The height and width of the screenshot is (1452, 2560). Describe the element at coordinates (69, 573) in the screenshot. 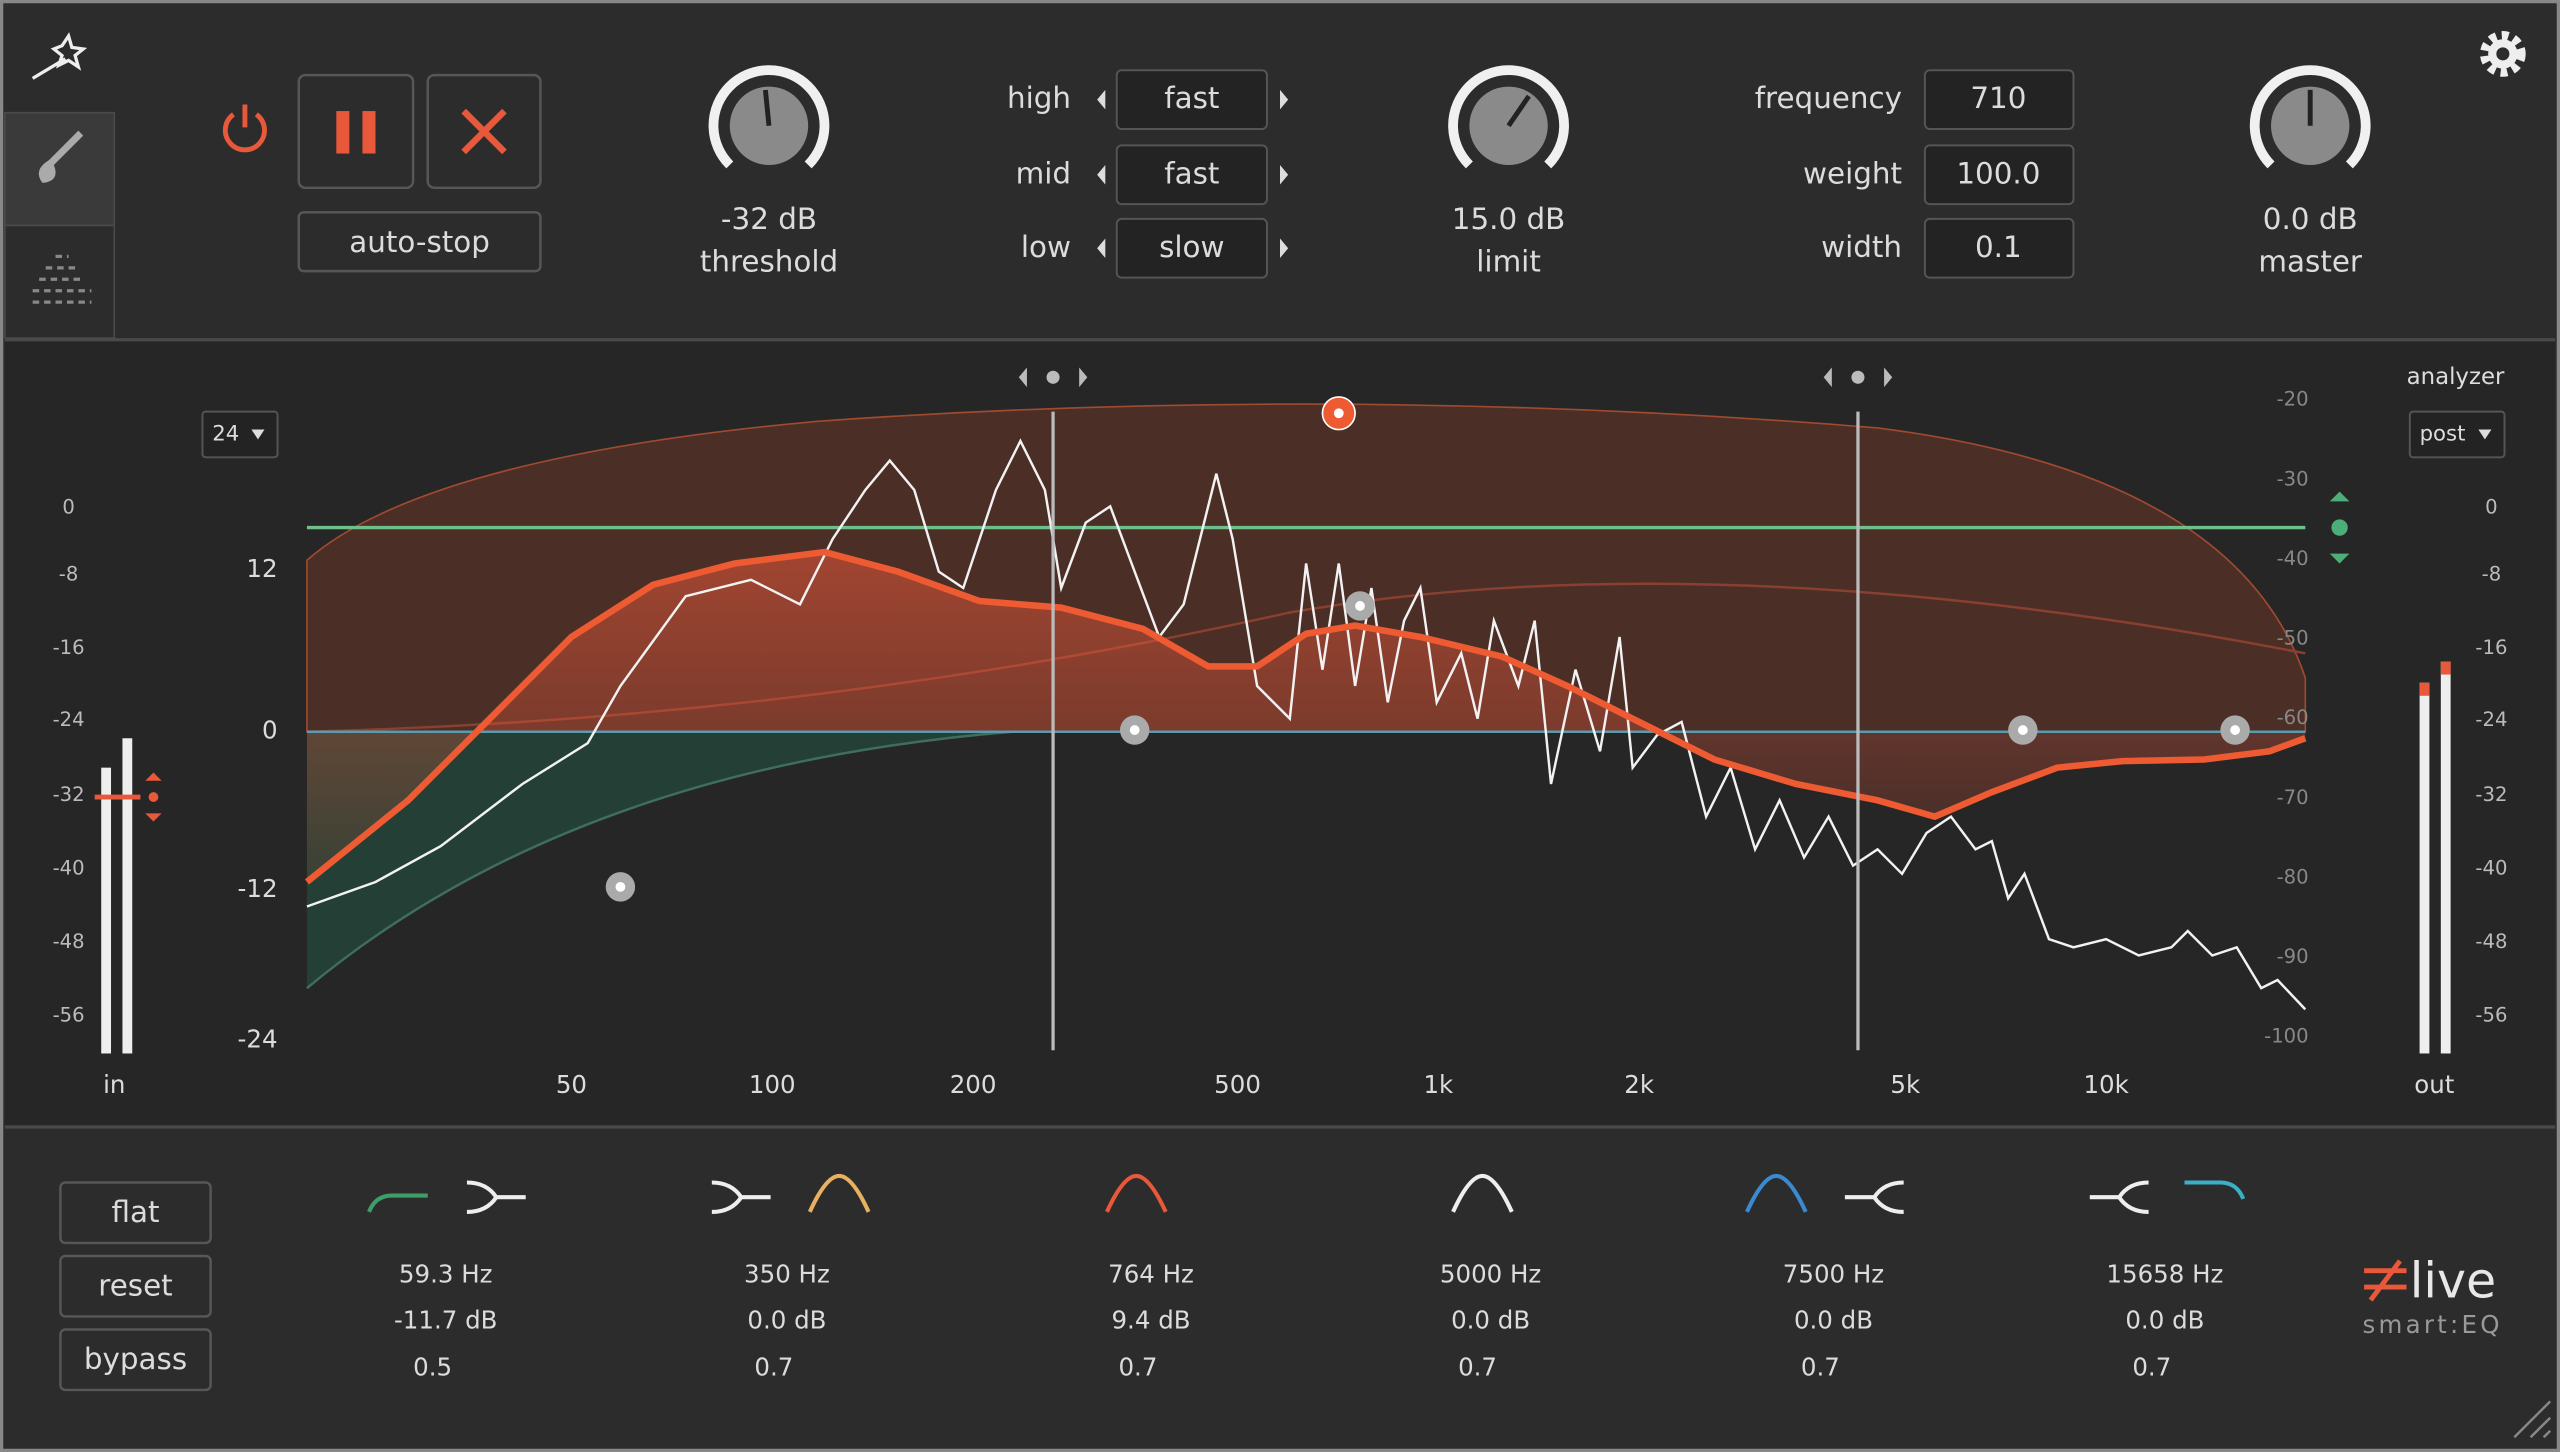

I see `in-scale-label: -8` at that location.